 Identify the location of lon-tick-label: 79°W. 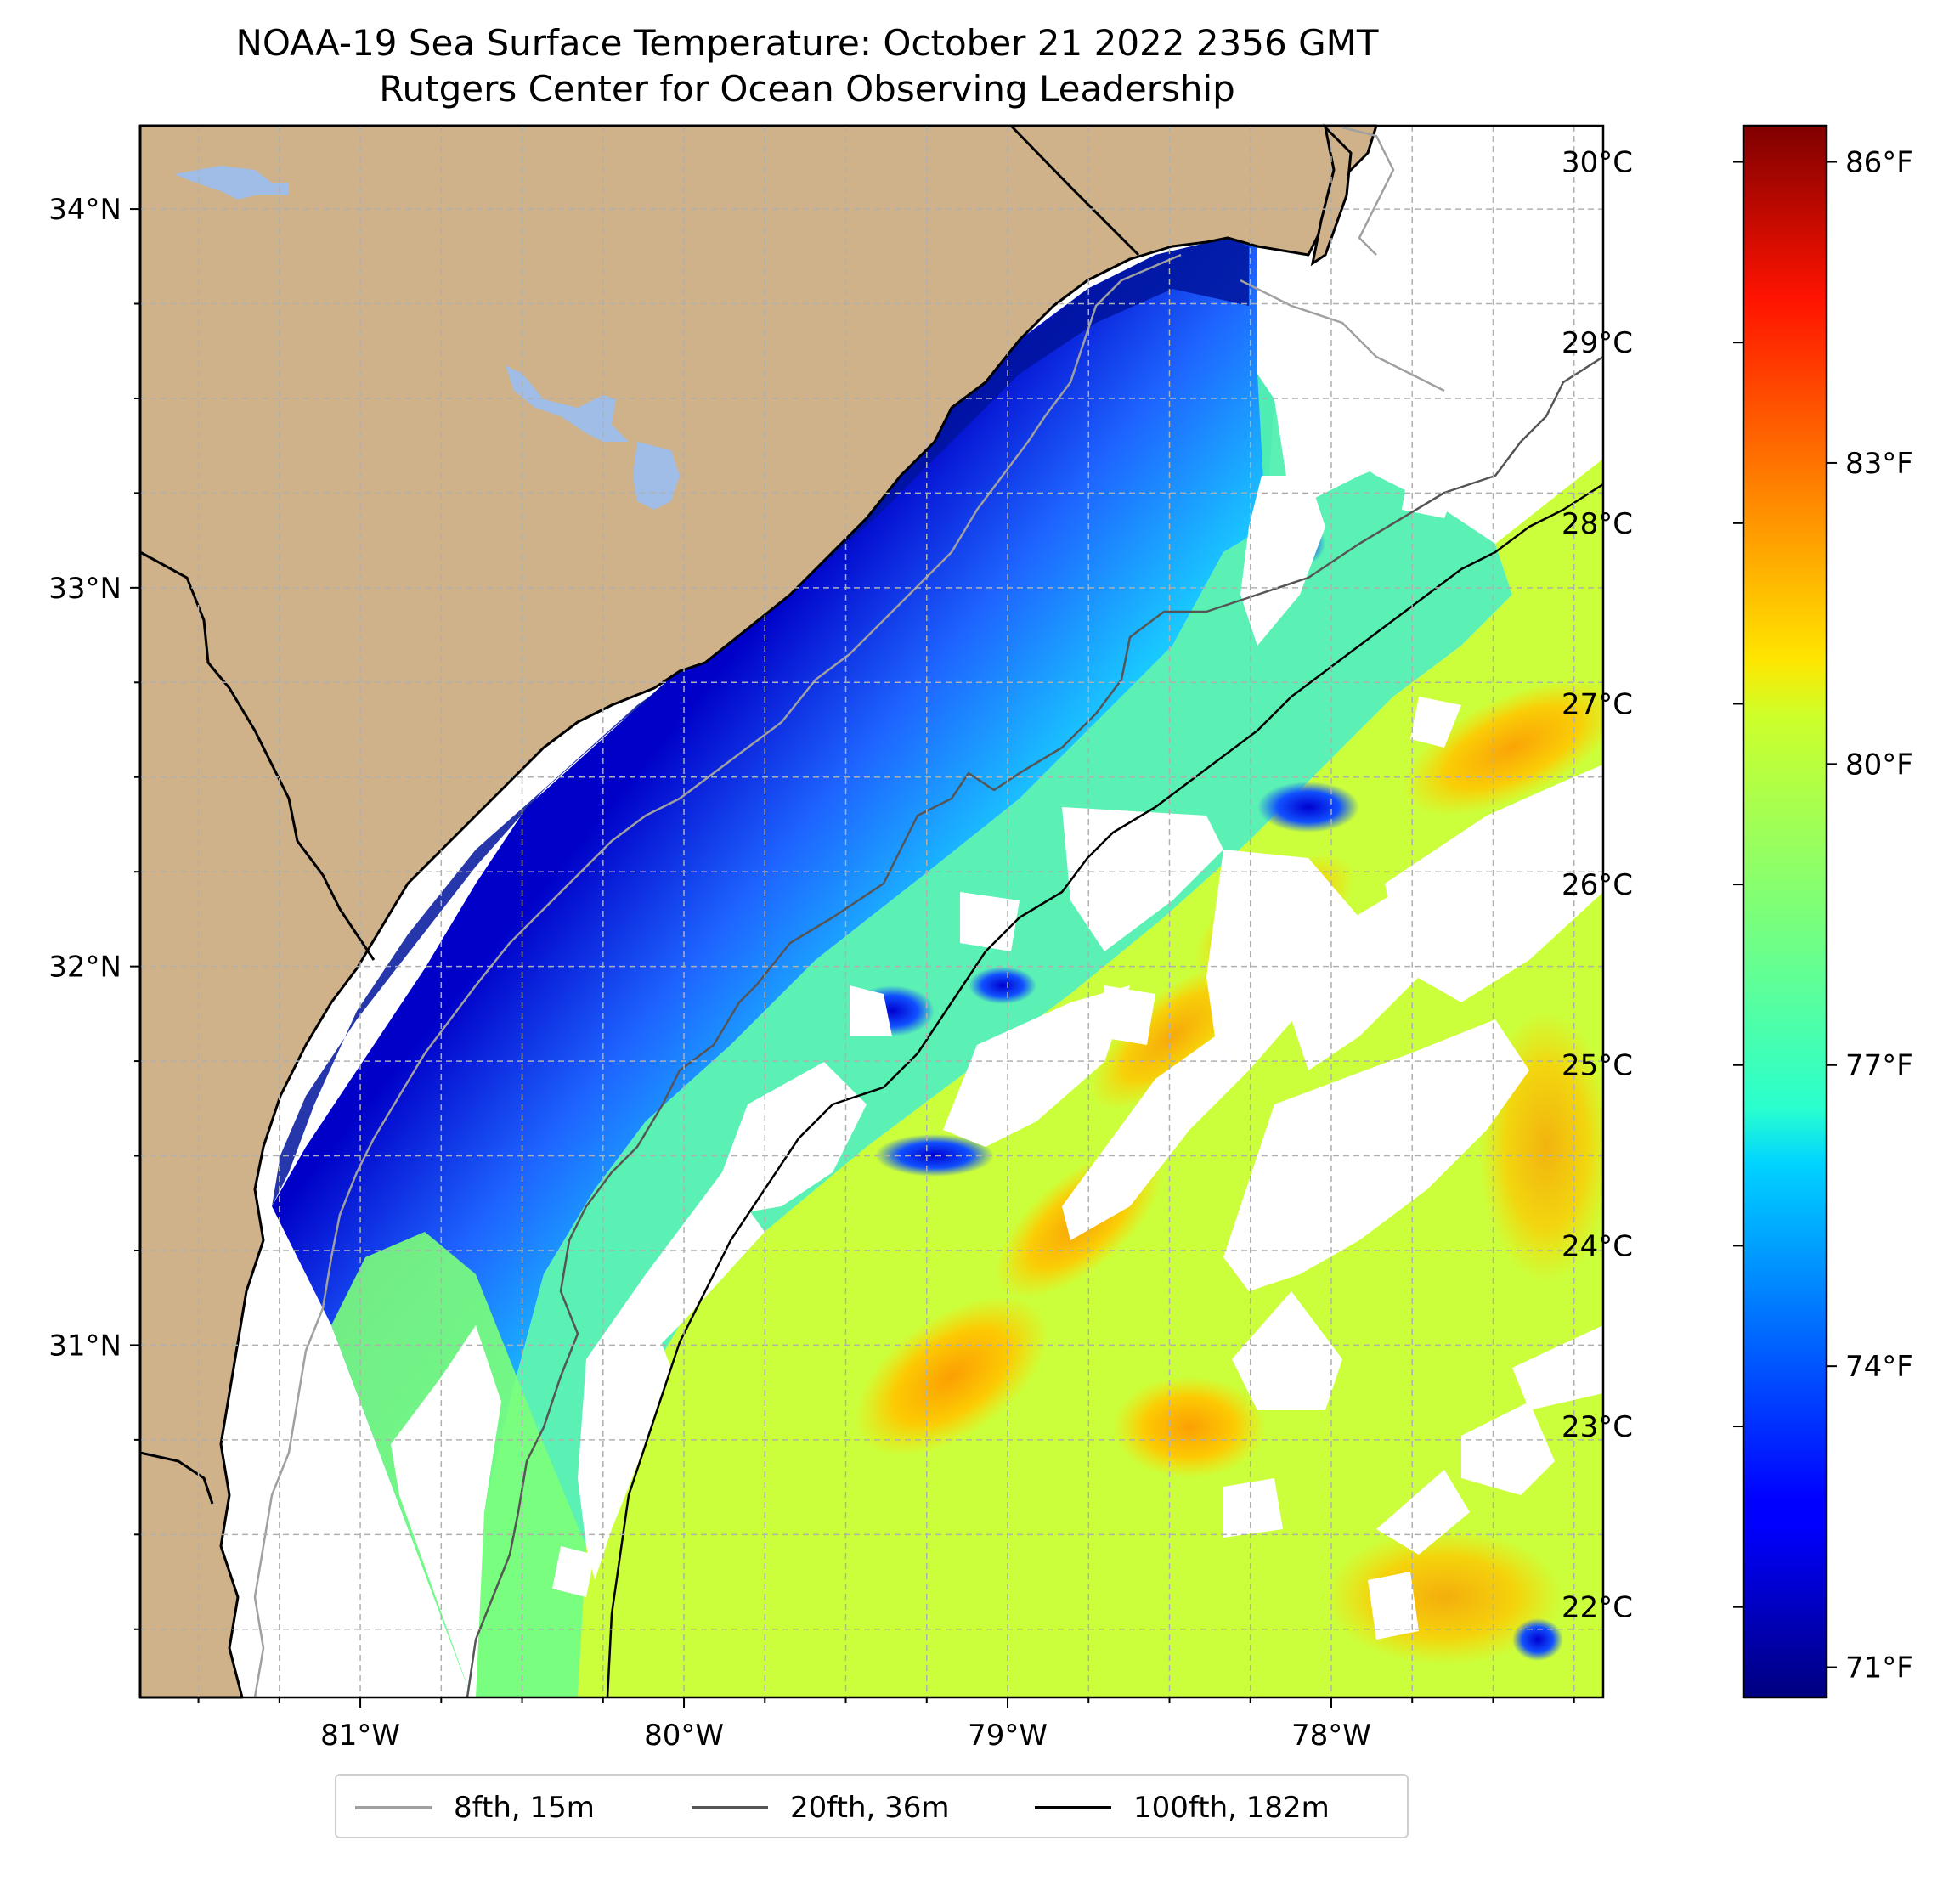
(1008, 1736).